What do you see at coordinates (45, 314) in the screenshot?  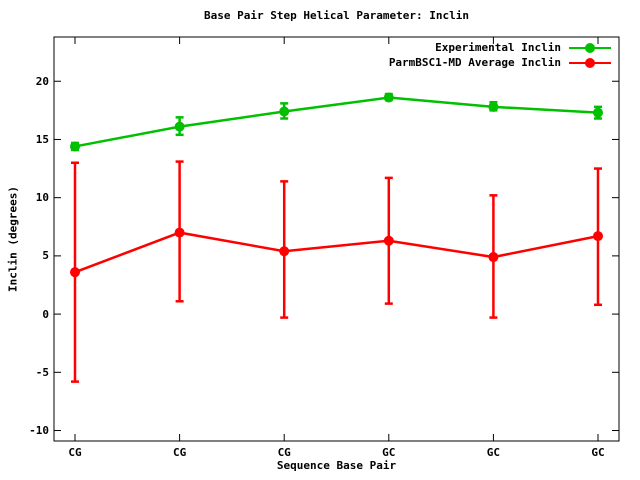 I see `y-tick-label: 0` at bounding box center [45, 314].